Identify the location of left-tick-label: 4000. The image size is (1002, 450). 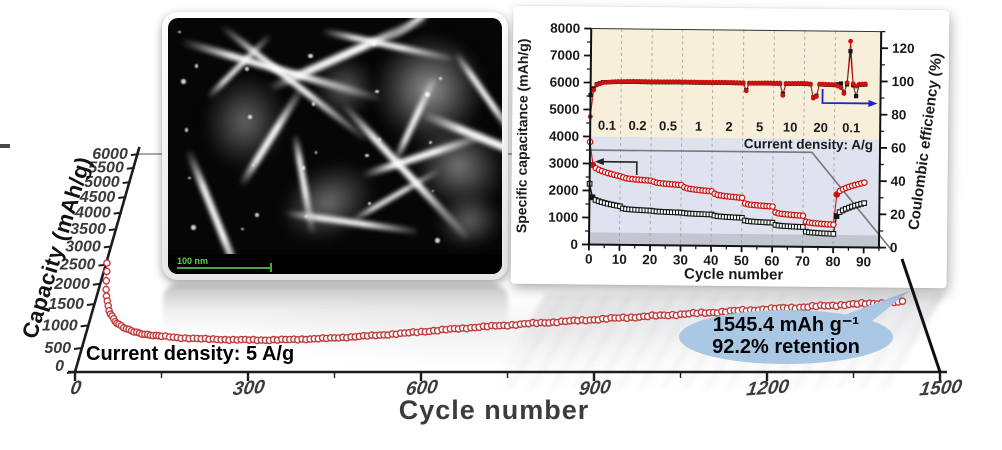
(564, 136).